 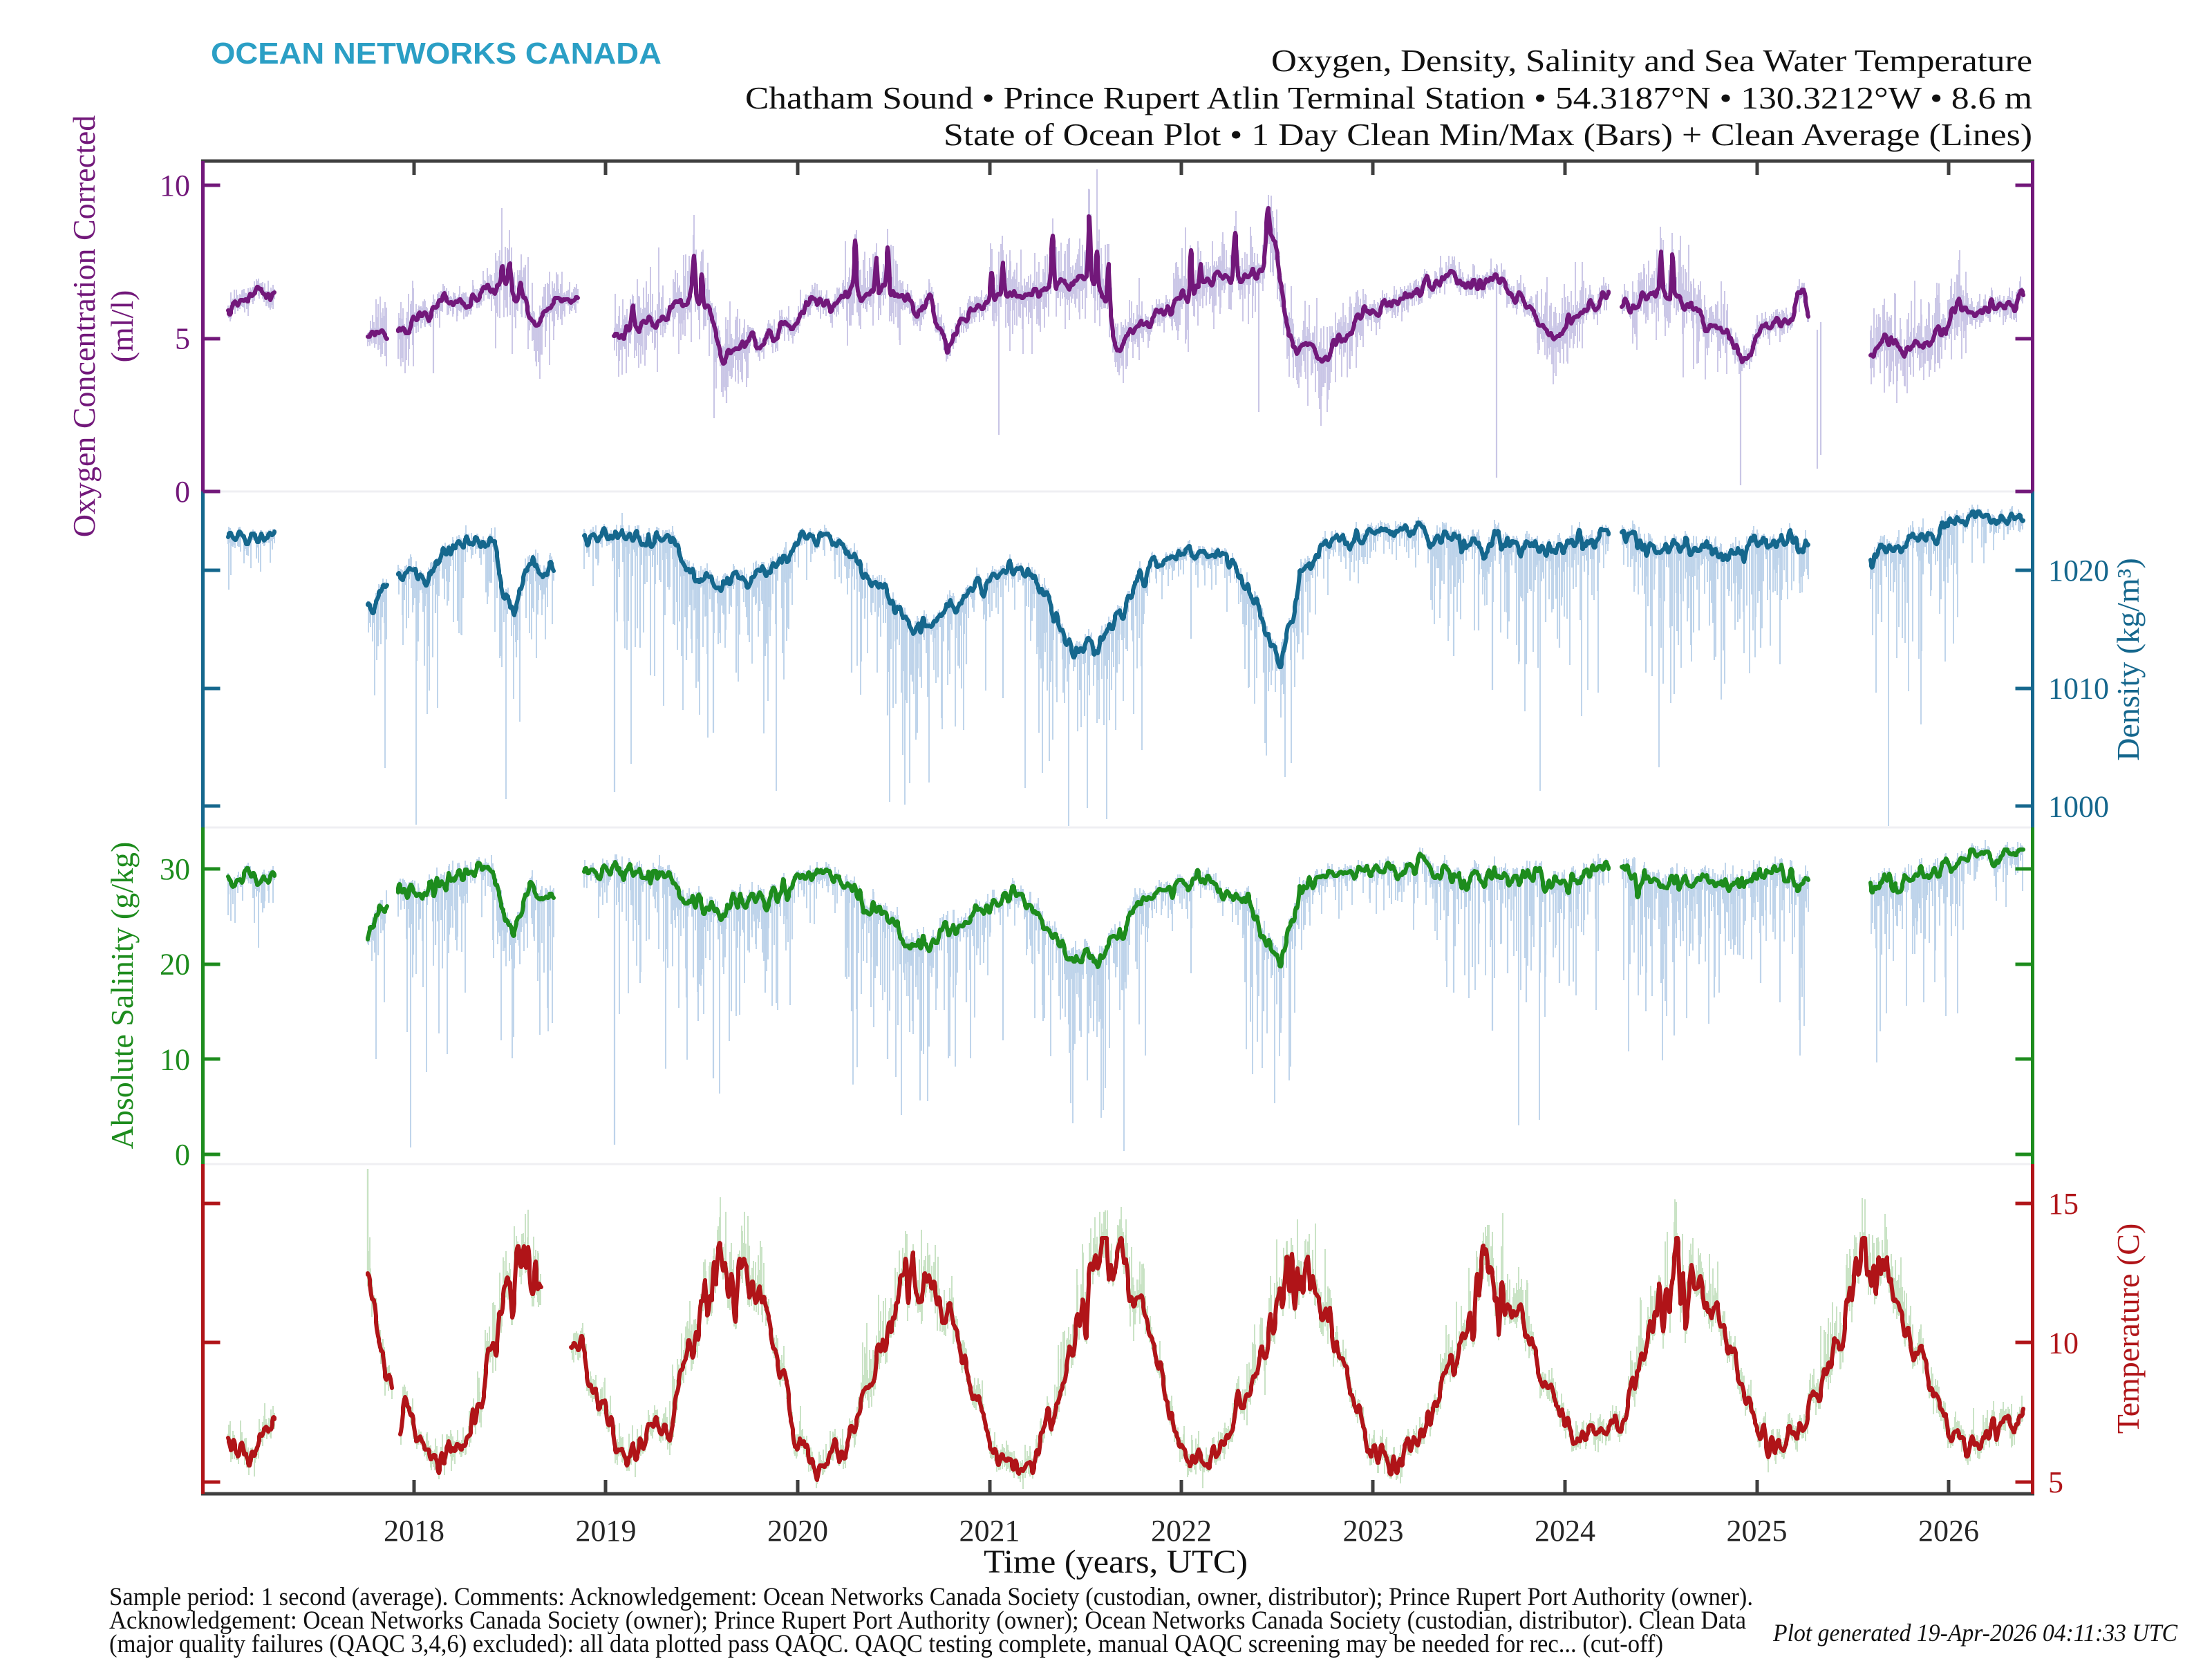 What do you see at coordinates (414, 1531) in the screenshot?
I see `svg-text: 2018` at bounding box center [414, 1531].